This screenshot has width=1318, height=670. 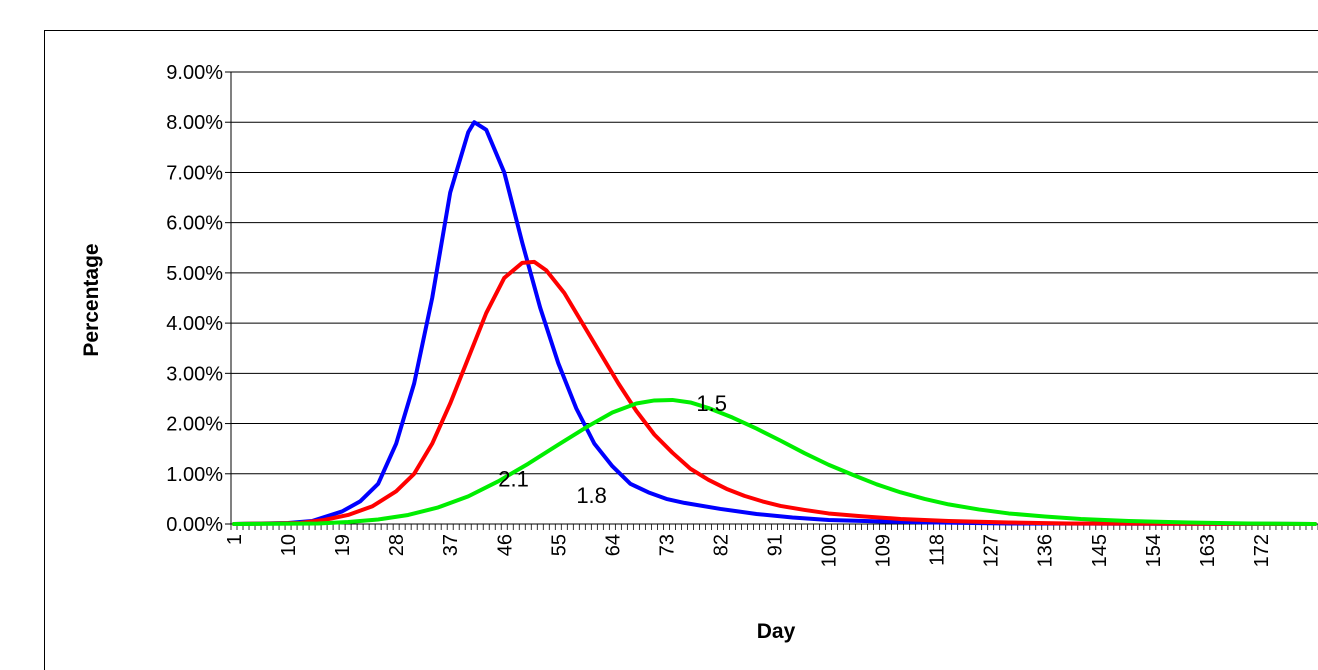 What do you see at coordinates (513, 478) in the screenshot?
I see `series-label-2.1: 2.1` at bounding box center [513, 478].